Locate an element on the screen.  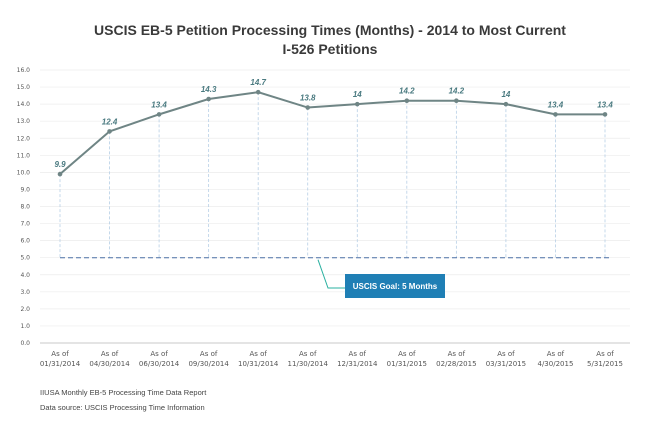
x-tick-label-line2: 09/30/2014 is located at coordinates (208, 364).